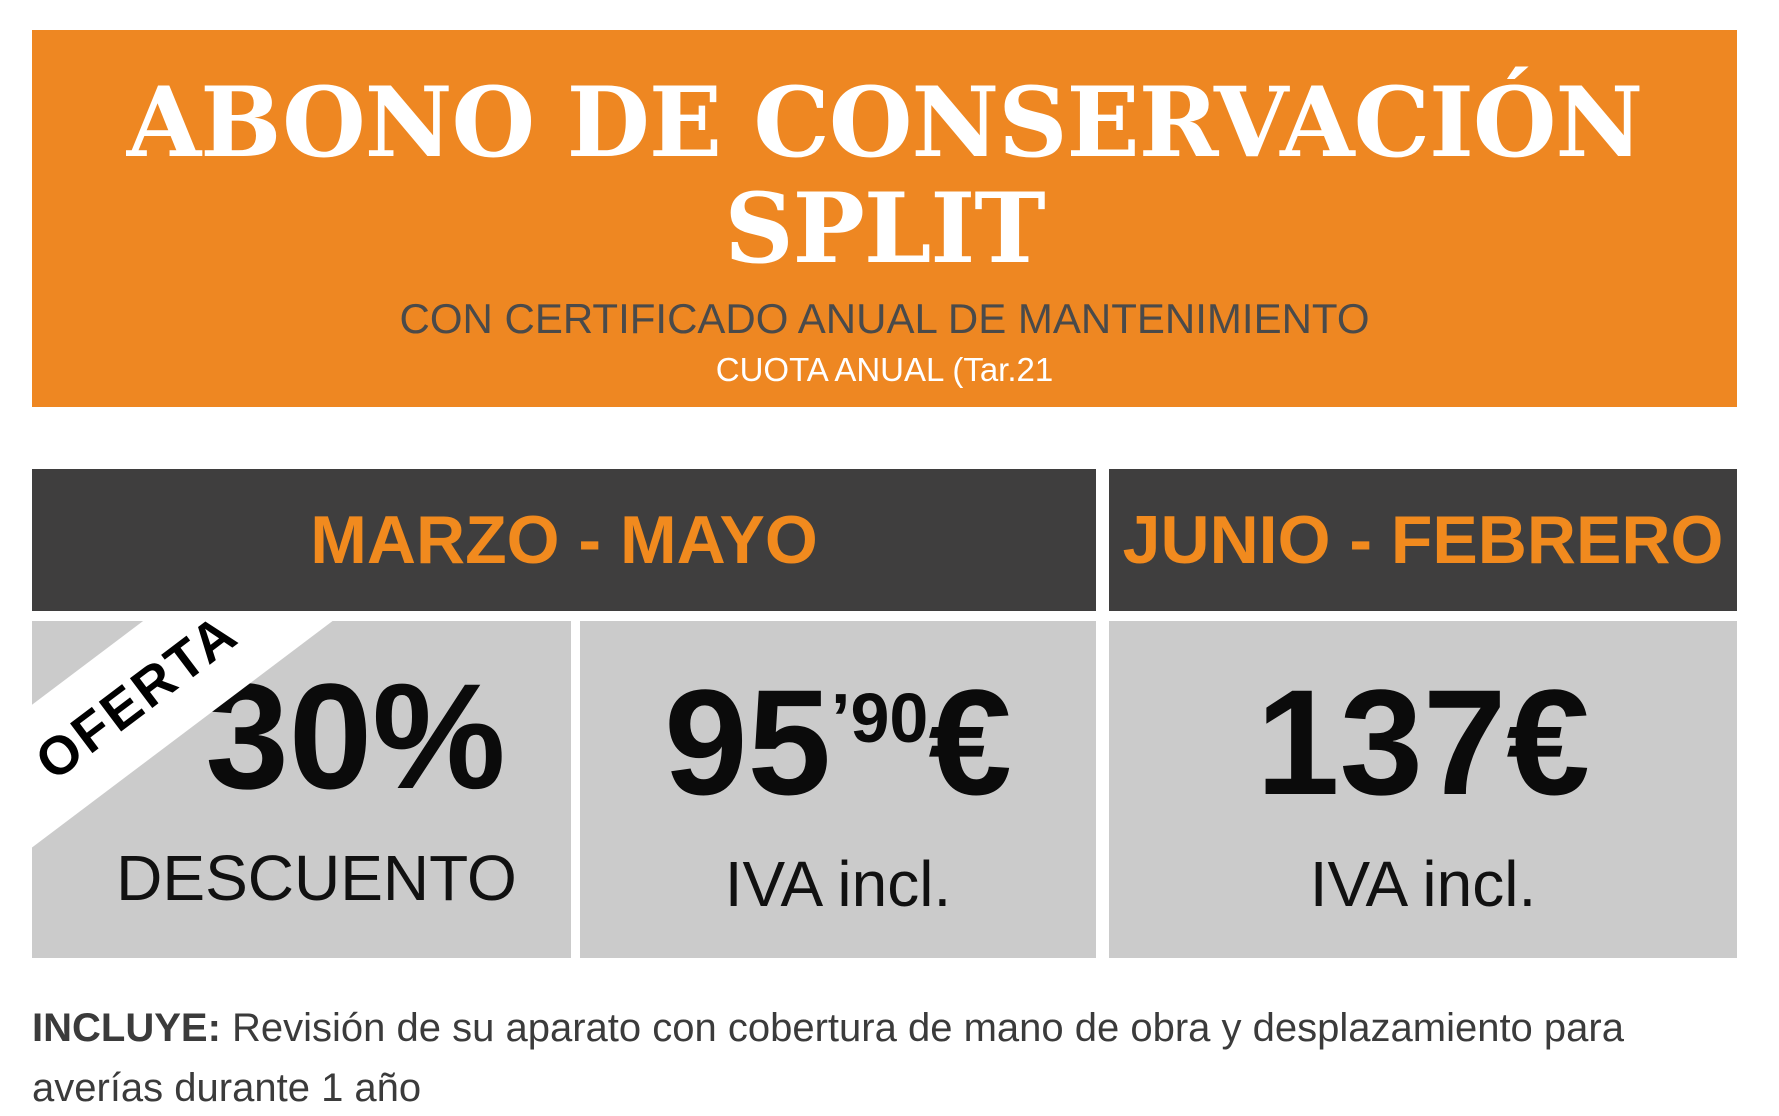  What do you see at coordinates (970, 742) in the screenshot?
I see `price-early-currency: €` at bounding box center [970, 742].